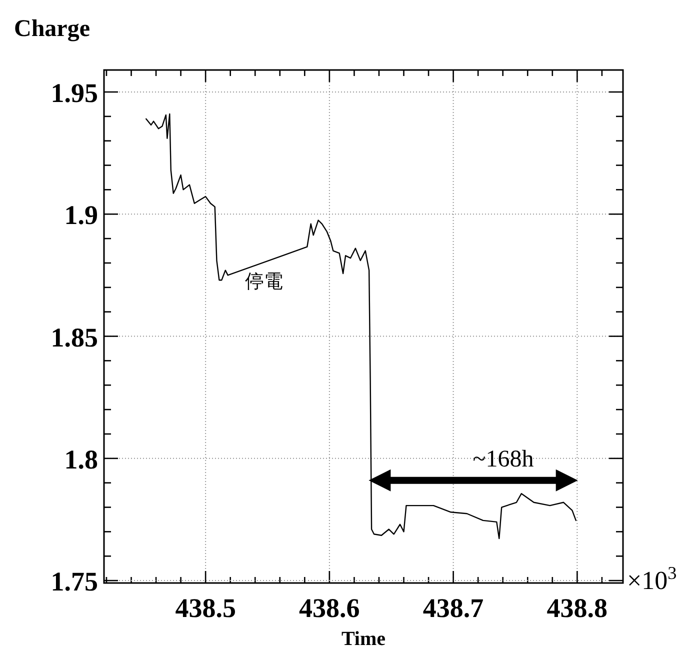 This screenshot has height=650, width=698. Describe the element at coordinates (74, 337) in the screenshot. I see `y-tick-label: 1.85` at that location.